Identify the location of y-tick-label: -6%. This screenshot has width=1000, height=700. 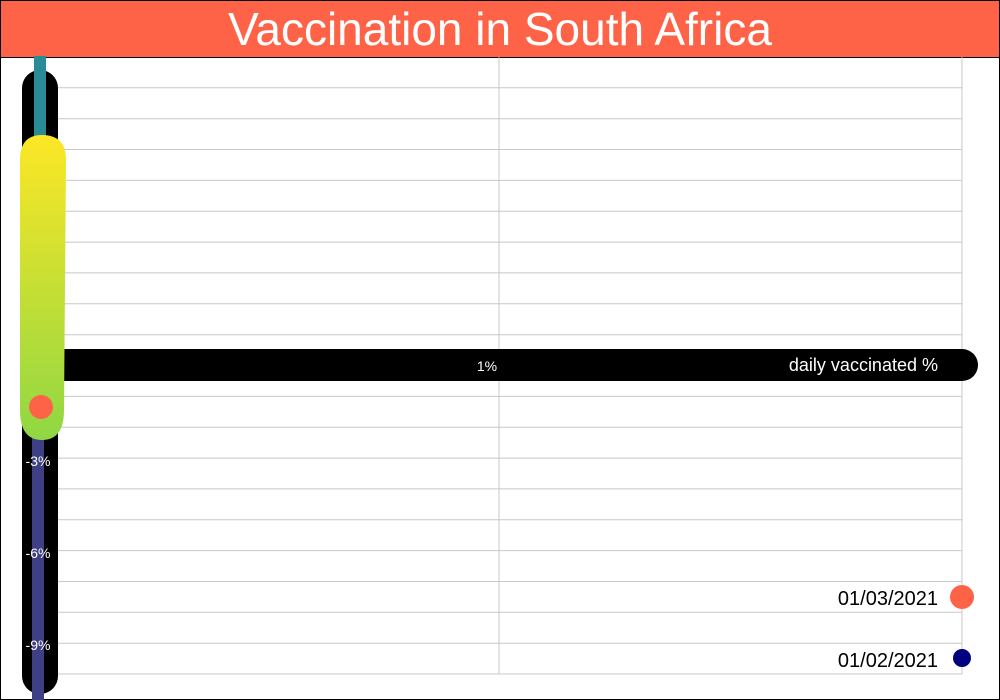
(38, 553).